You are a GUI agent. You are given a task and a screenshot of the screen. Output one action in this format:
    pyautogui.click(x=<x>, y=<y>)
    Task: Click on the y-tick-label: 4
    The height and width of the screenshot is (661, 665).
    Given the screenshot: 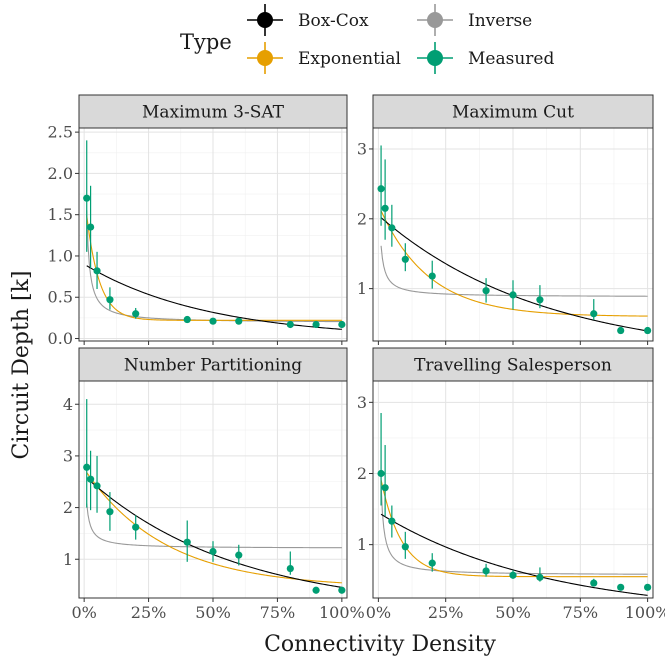 What is the action you would take?
    pyautogui.click(x=68, y=404)
    